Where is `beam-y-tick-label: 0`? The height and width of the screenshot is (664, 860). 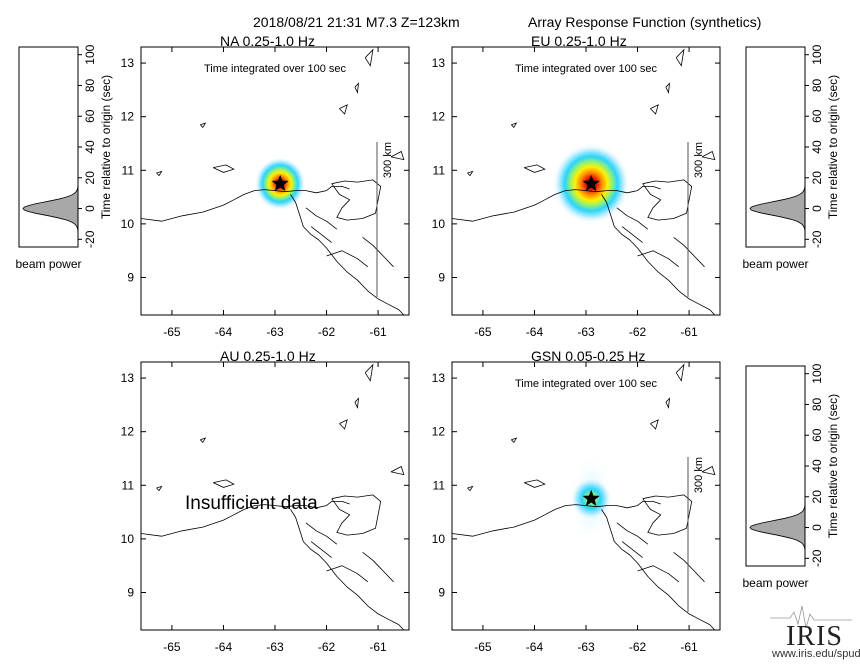
beam-y-tick-label: 0 is located at coordinates (90, 208).